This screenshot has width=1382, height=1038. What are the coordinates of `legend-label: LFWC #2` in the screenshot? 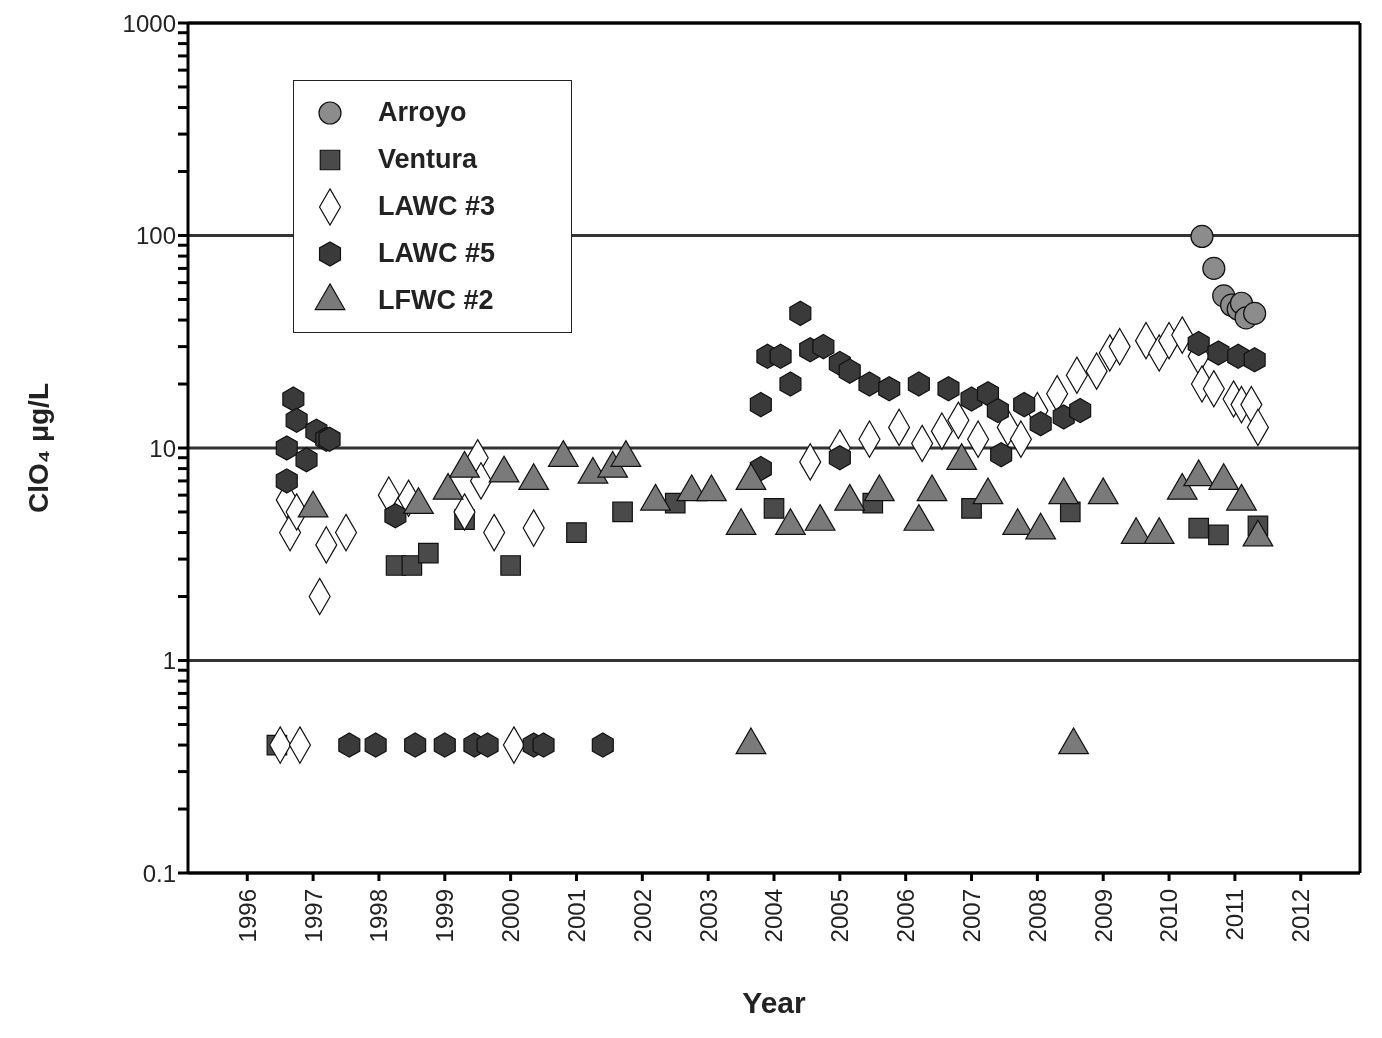 It's located at (436, 300).